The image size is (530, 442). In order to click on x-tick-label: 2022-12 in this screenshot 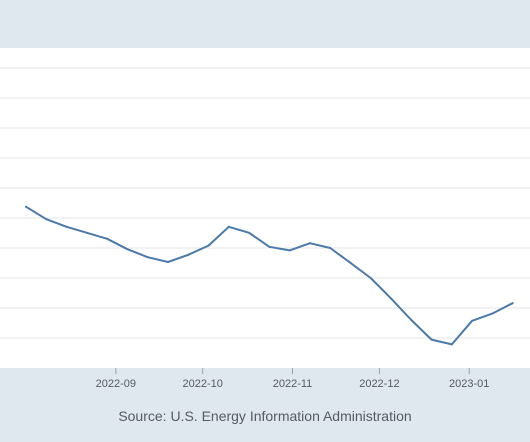, I will do `click(379, 384)`.